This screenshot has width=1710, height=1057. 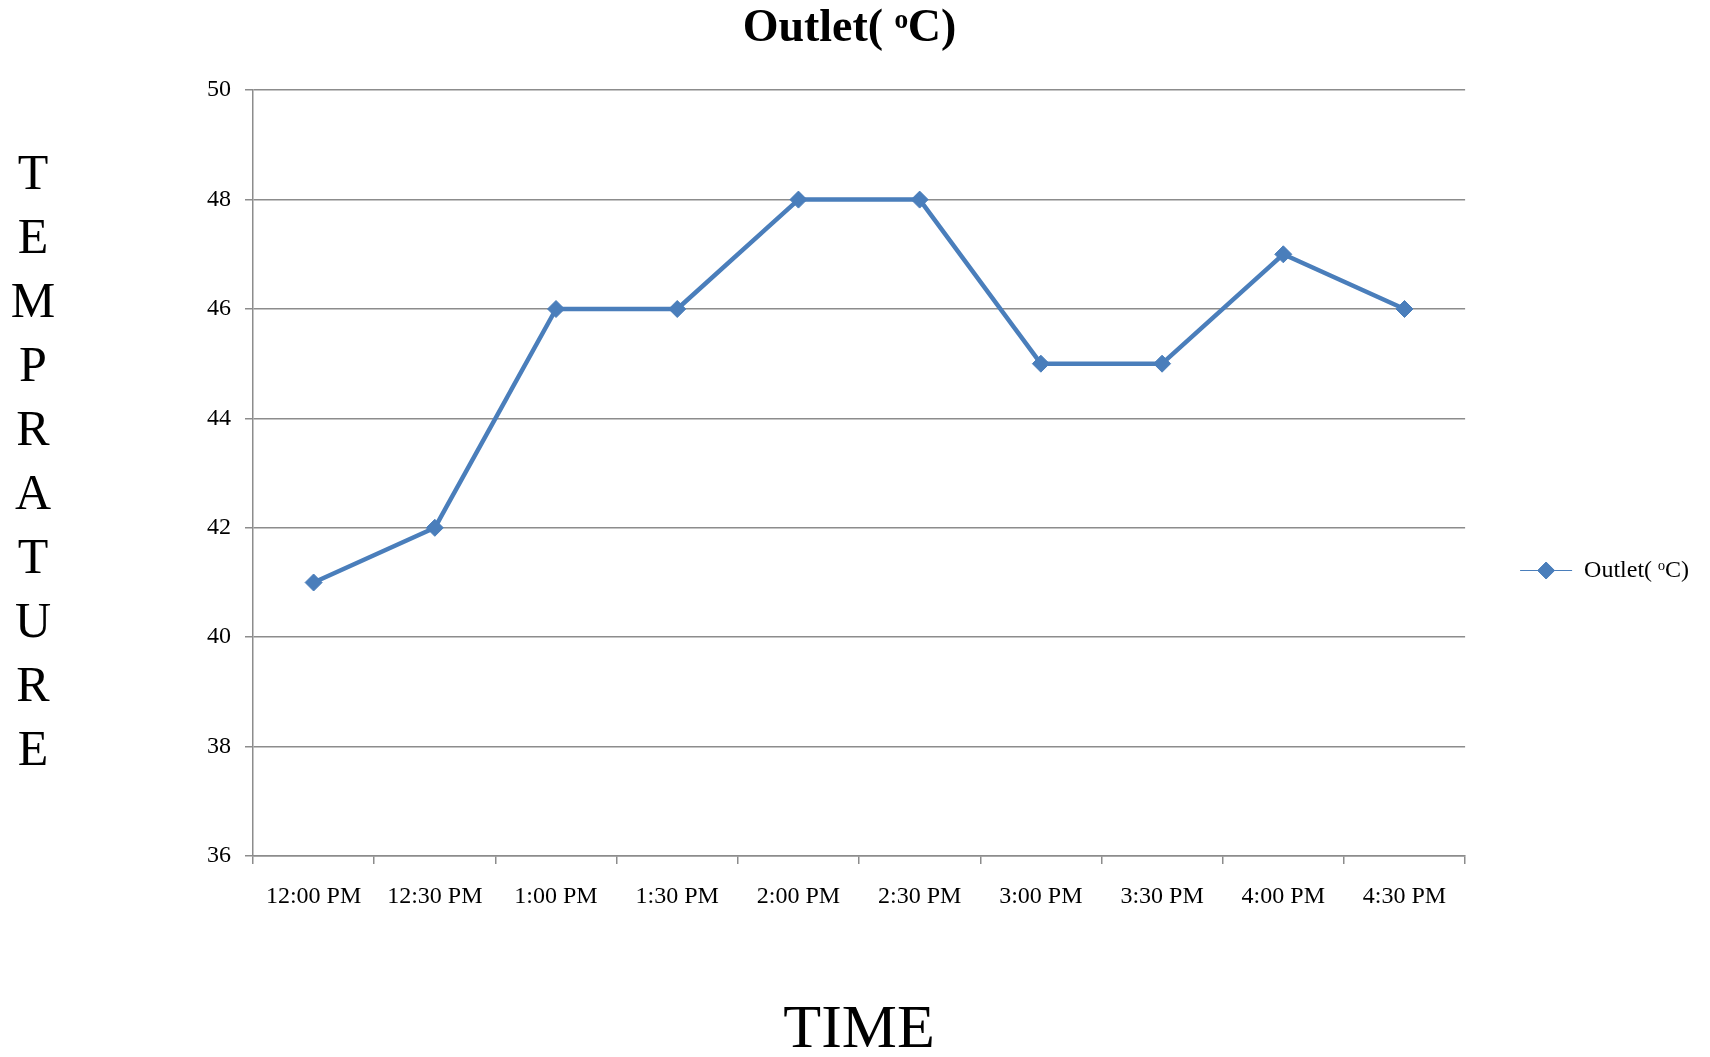 What do you see at coordinates (219, 307) in the screenshot?
I see `y-tick-label: 46` at bounding box center [219, 307].